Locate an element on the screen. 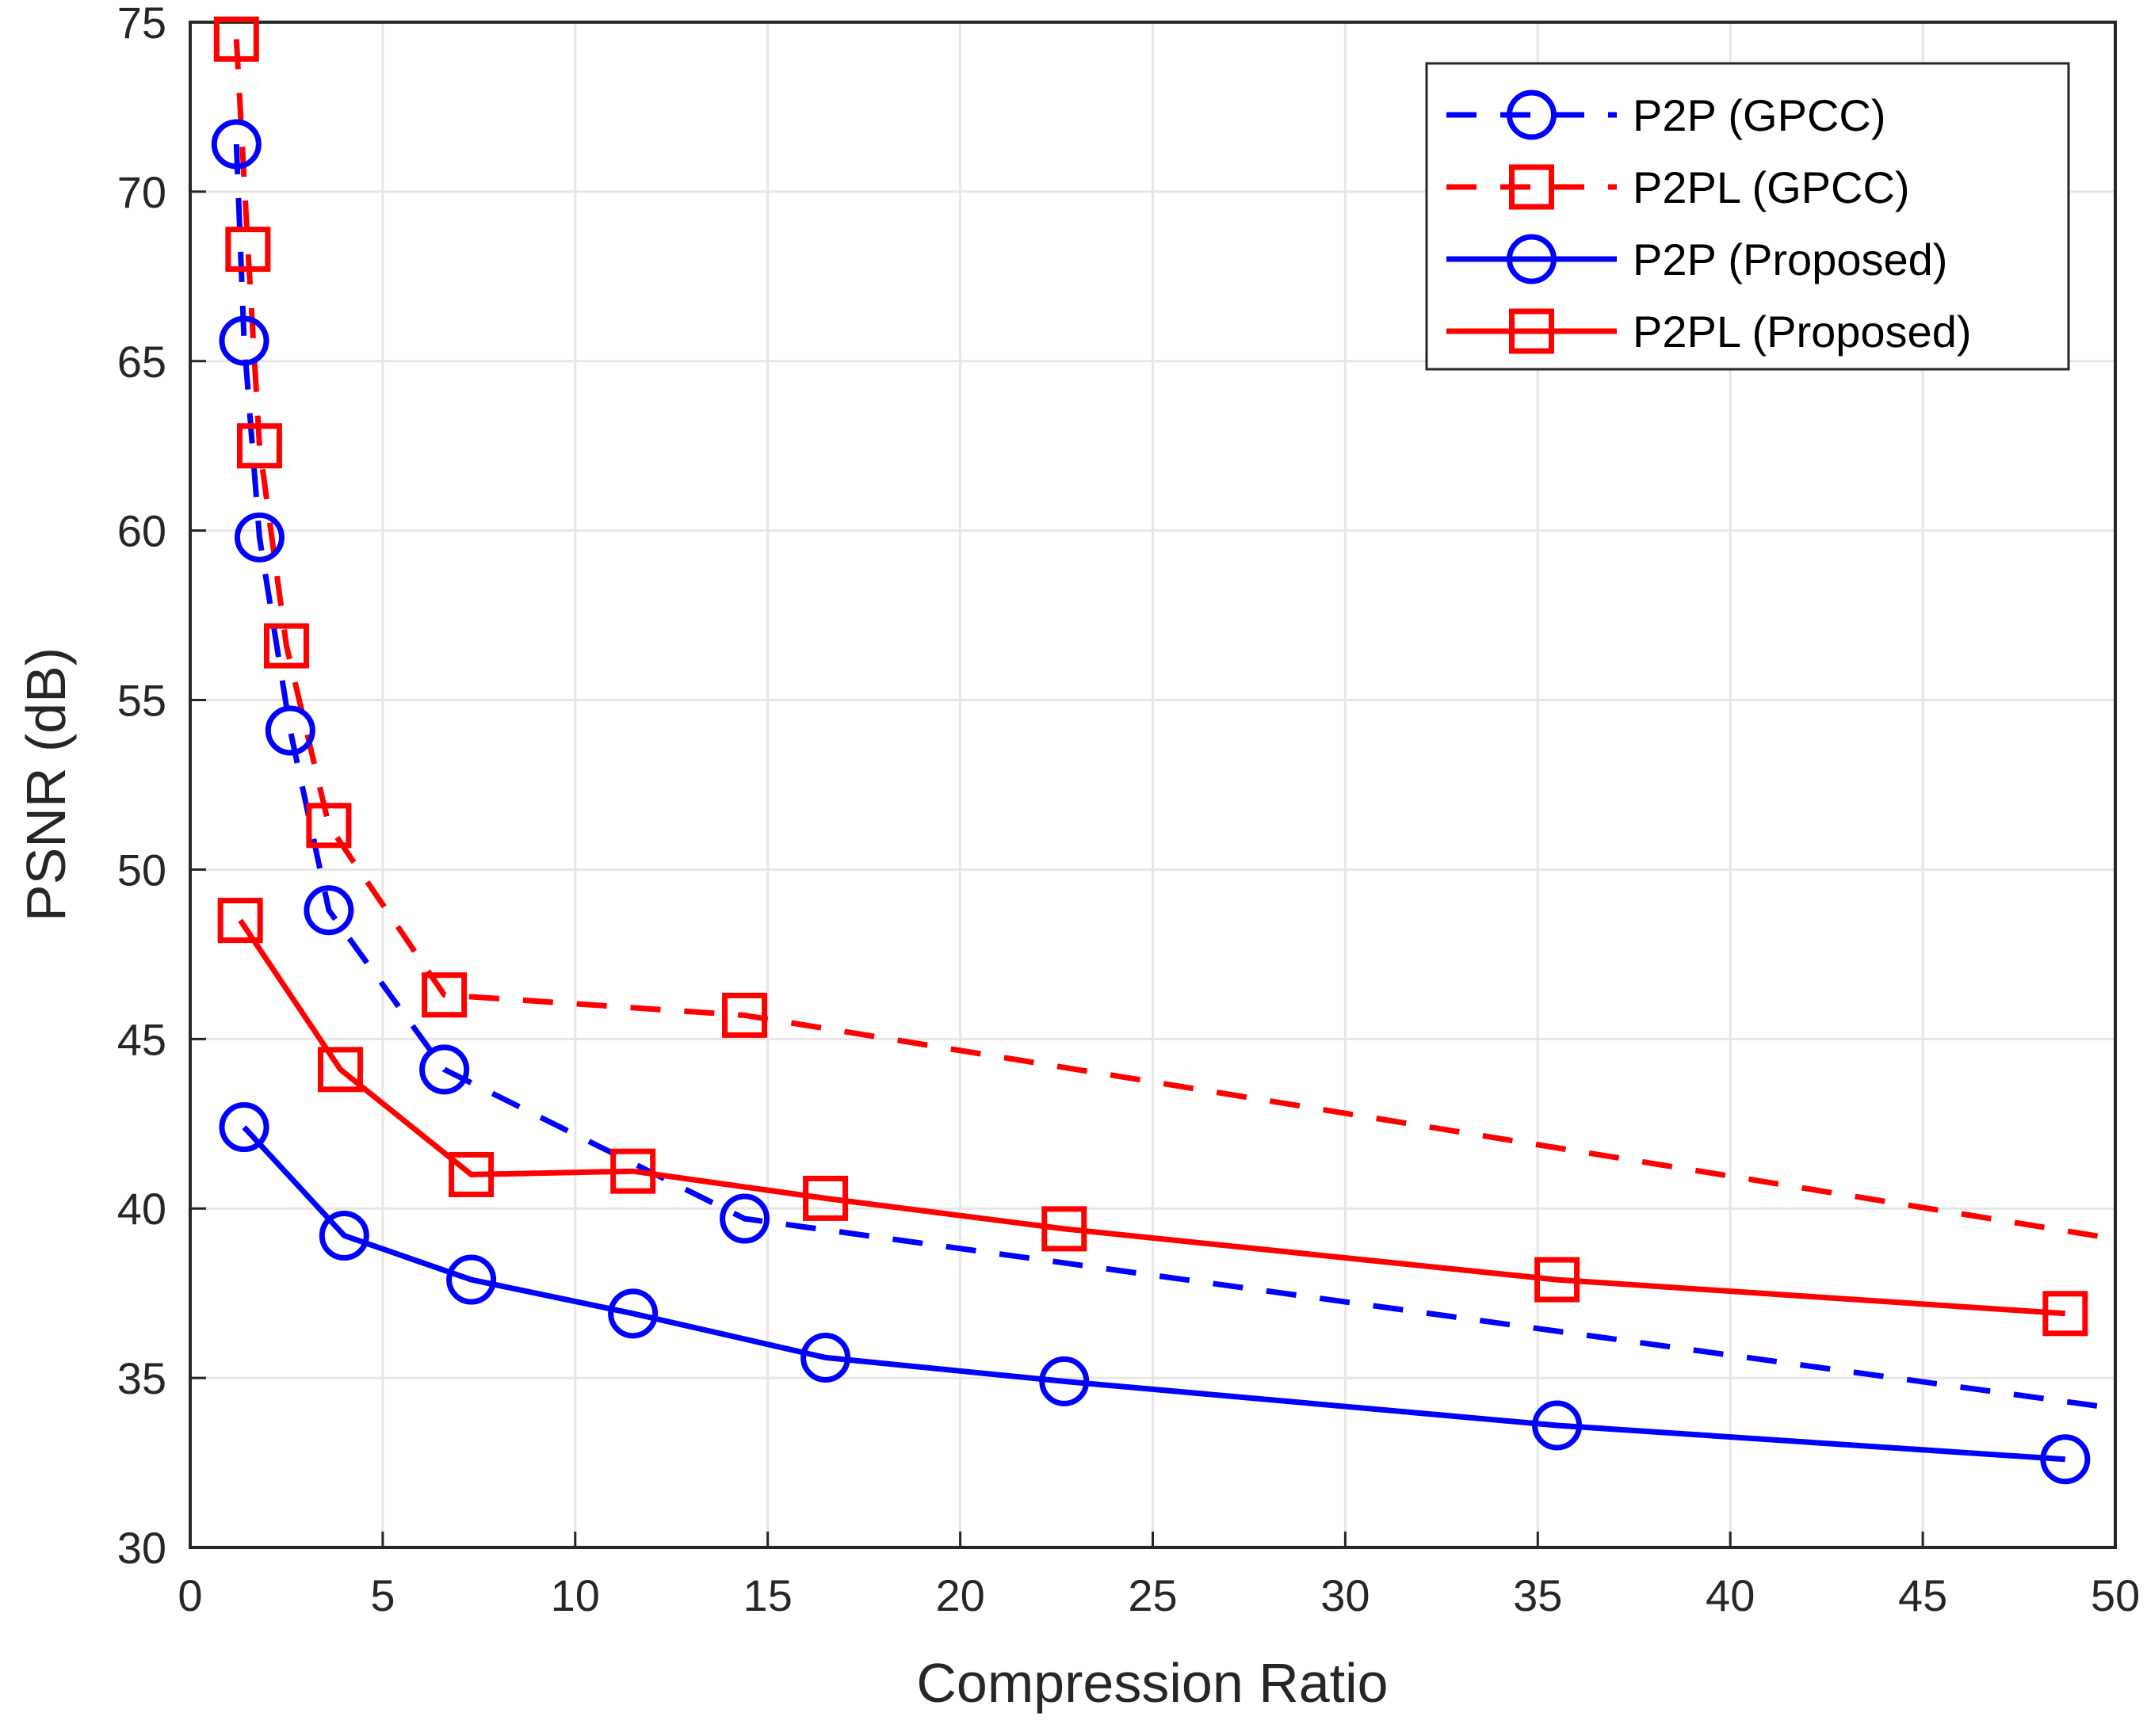 The height and width of the screenshot is (1736, 2147). y-axis: 30 35 40 45 50 55 60 65 70 75 is located at coordinates (161, 786).